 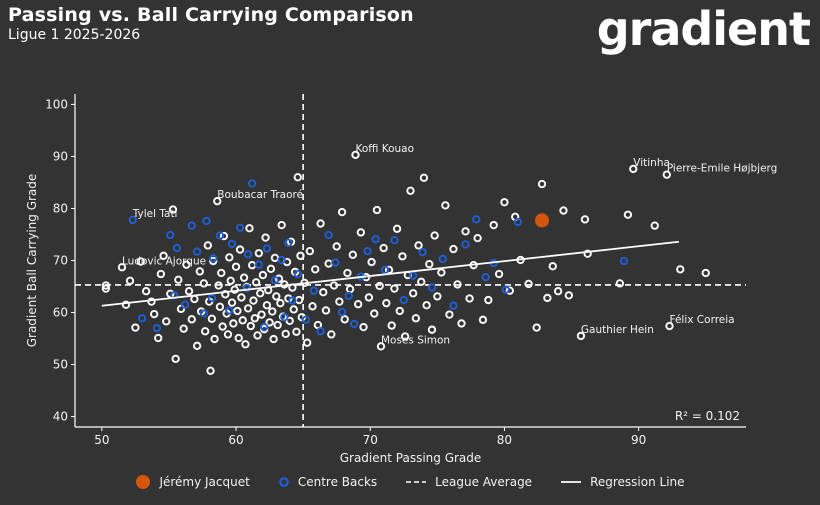 What do you see at coordinates (703, 29) in the screenshot?
I see `brand-logo: gradient` at bounding box center [703, 29].